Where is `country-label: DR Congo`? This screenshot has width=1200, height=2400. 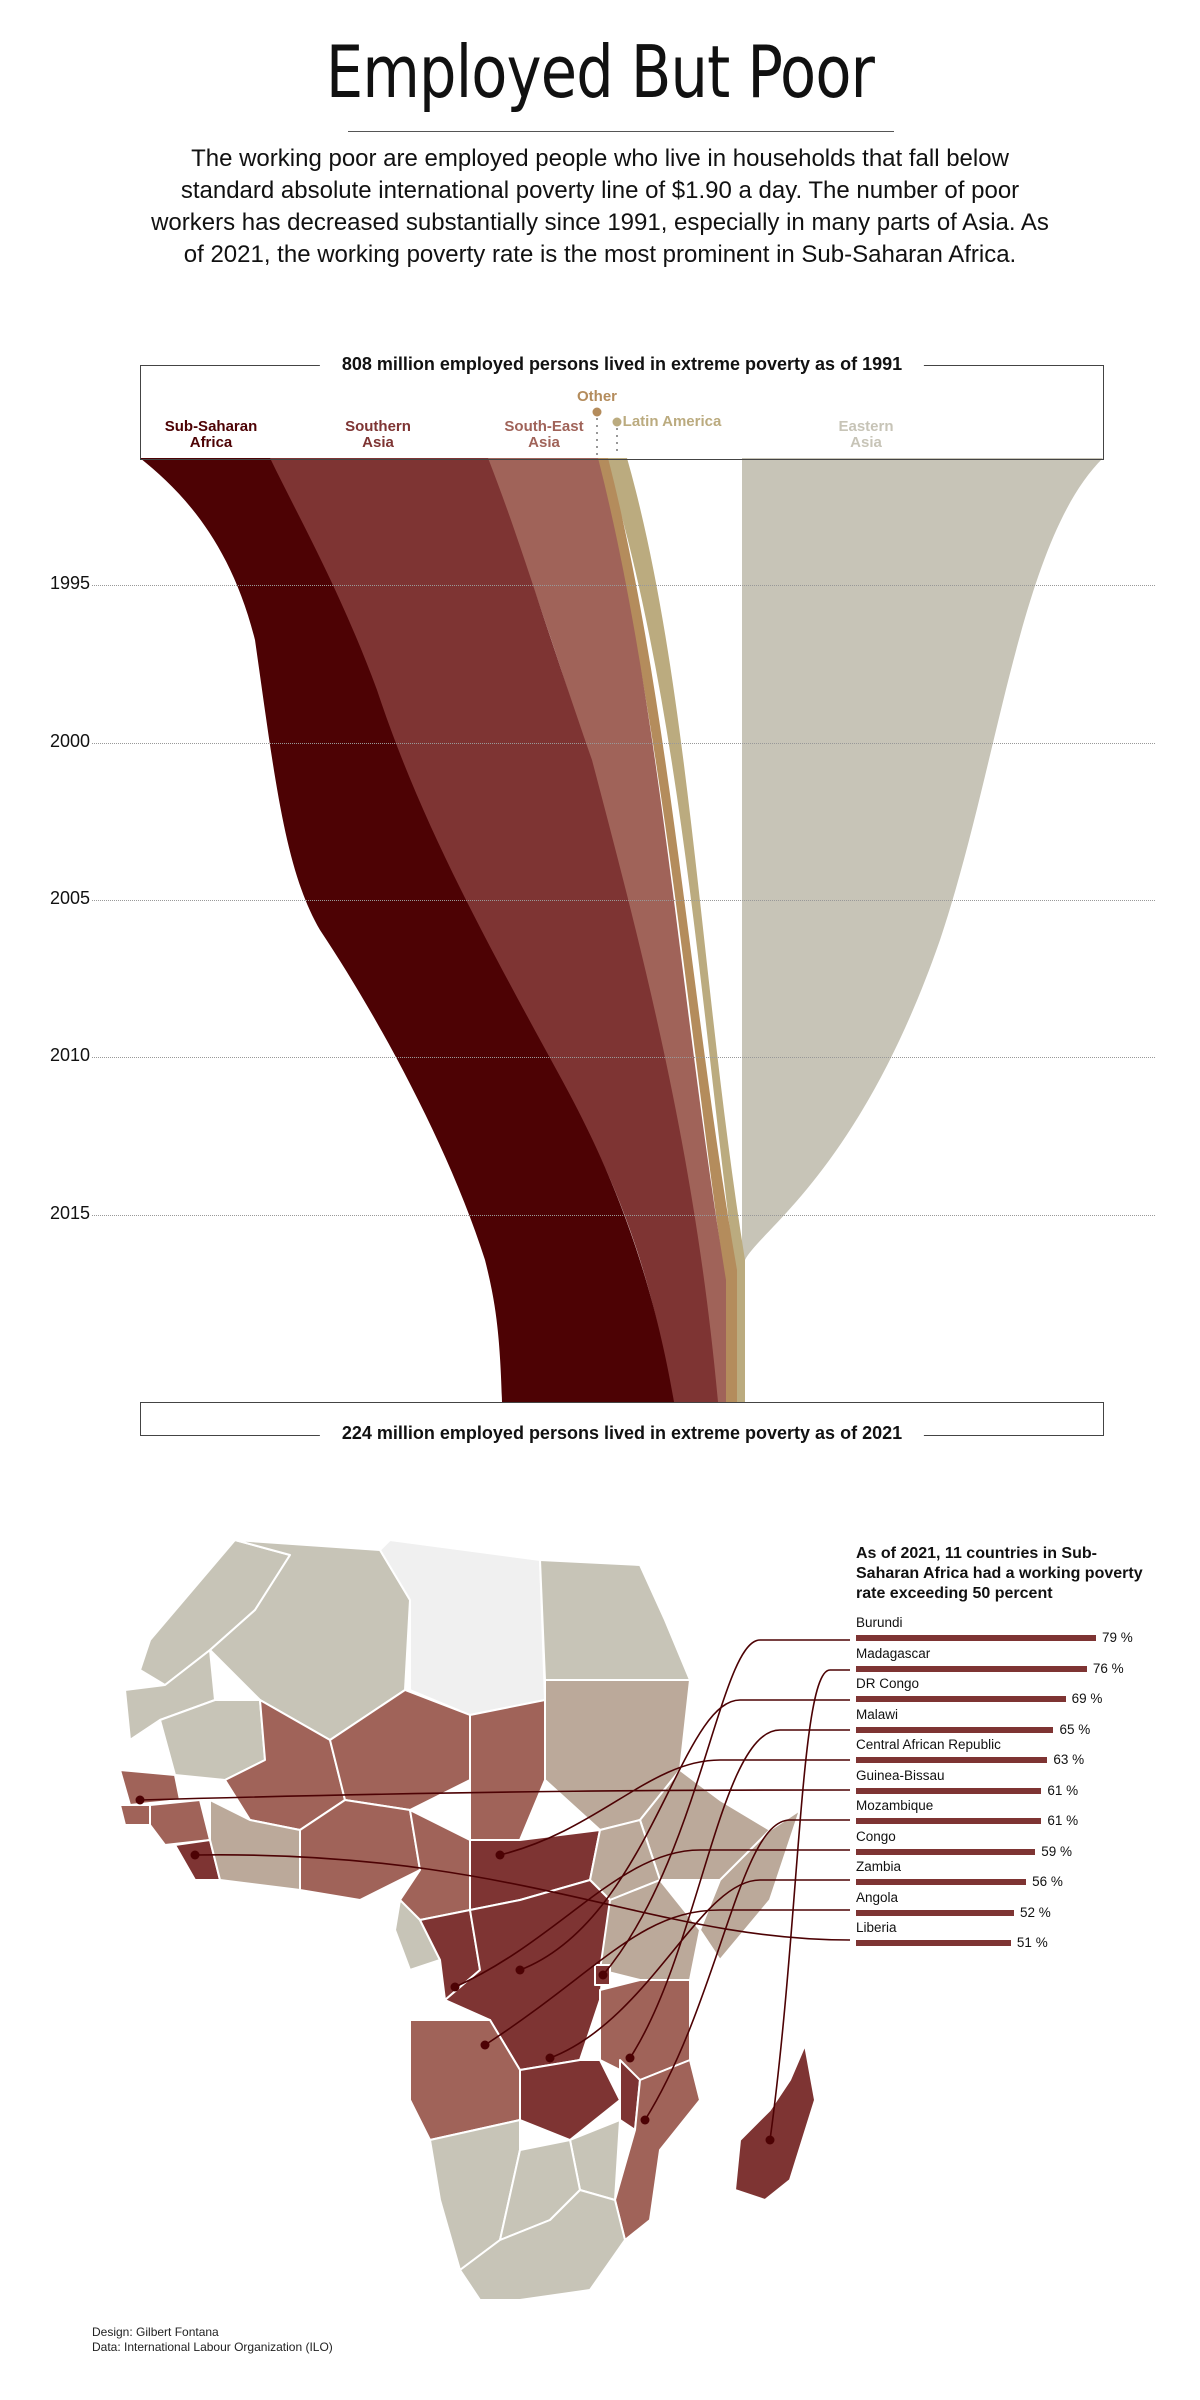 country-label: DR Congo is located at coordinates (888, 1683).